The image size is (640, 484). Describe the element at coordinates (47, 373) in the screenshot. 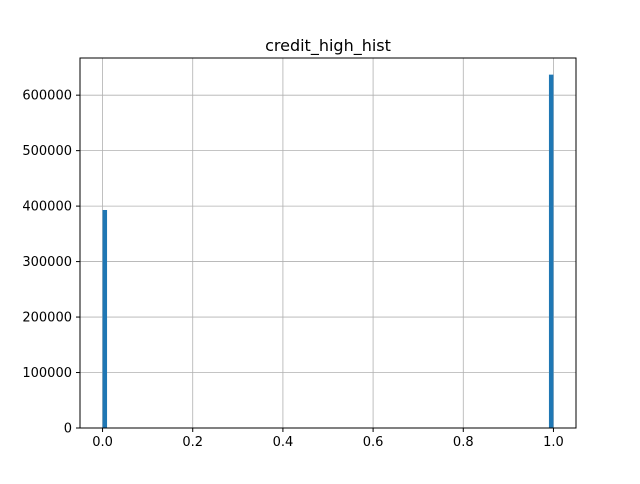

I see `y-tick-label: 100000` at that location.